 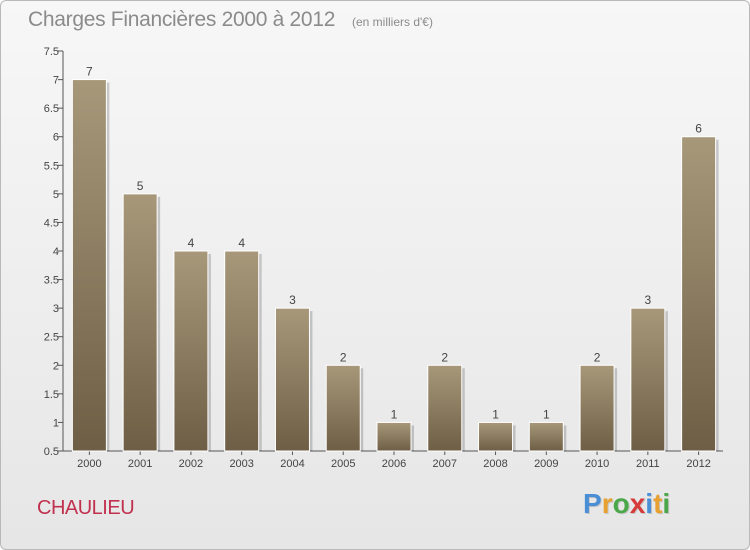 I want to click on y-tick-label: 4, so click(x=56, y=252).